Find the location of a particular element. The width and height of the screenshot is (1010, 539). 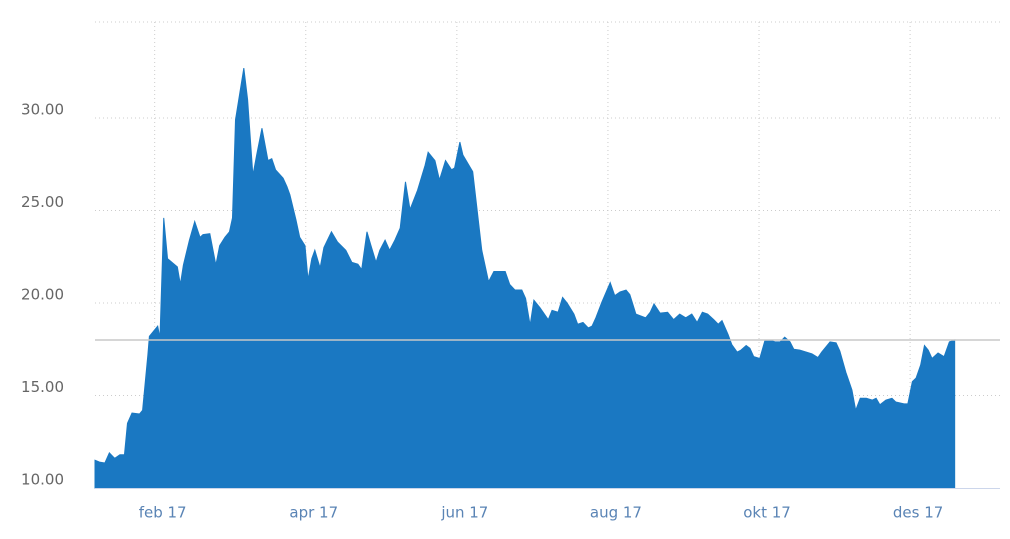

x-tick-label: aug 17 is located at coordinates (616, 513).